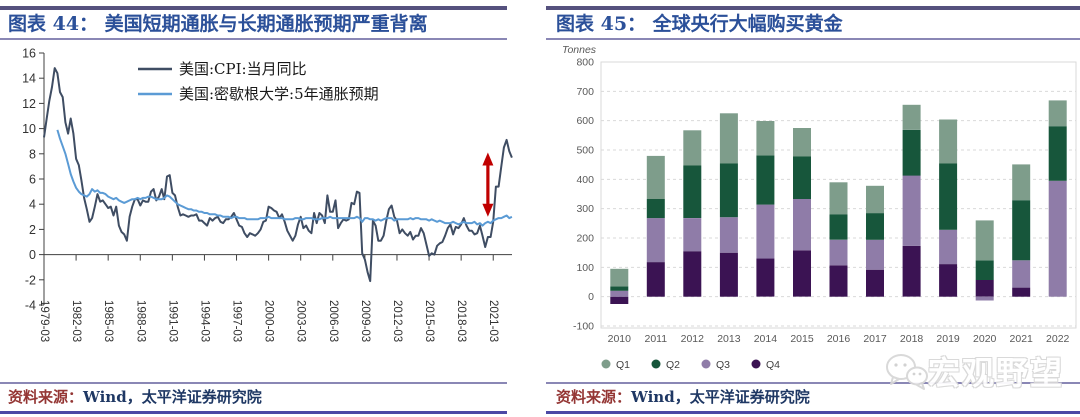  Describe the element at coordinates (907, 372) in the screenshot. I see `wechat-icon` at that location.